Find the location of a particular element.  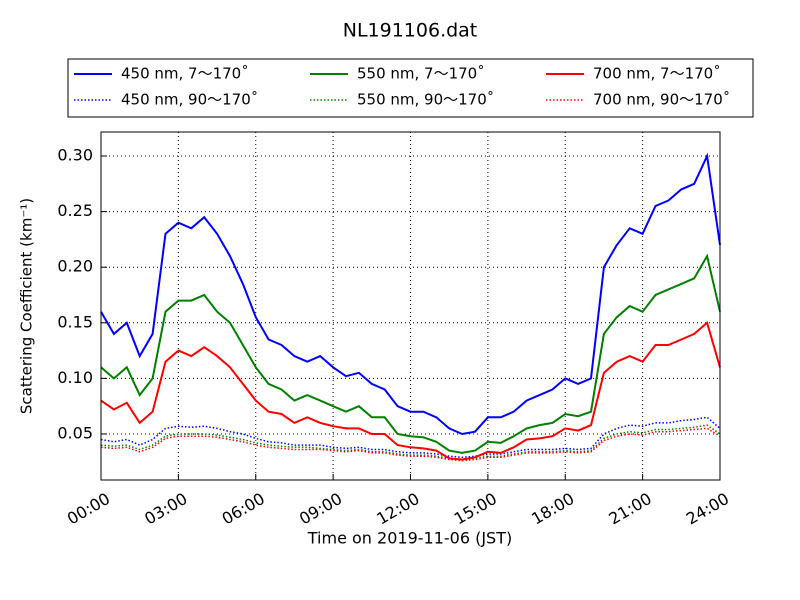

legend-label: 550 nm, 7～170˚ is located at coordinates (421, 74).